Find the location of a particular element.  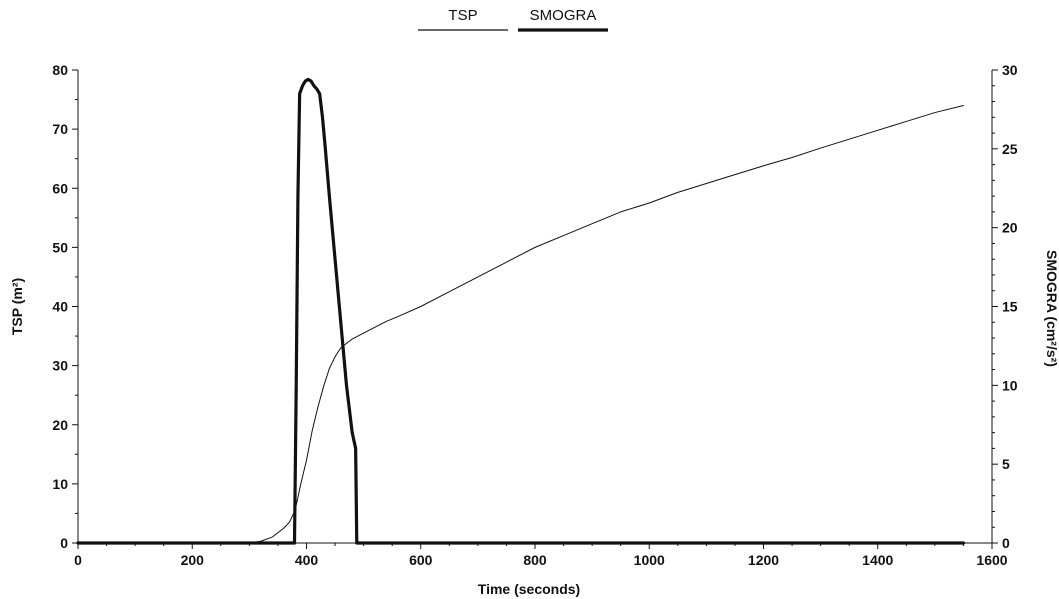

y-left-tick-label: 80 is located at coordinates (60, 70).